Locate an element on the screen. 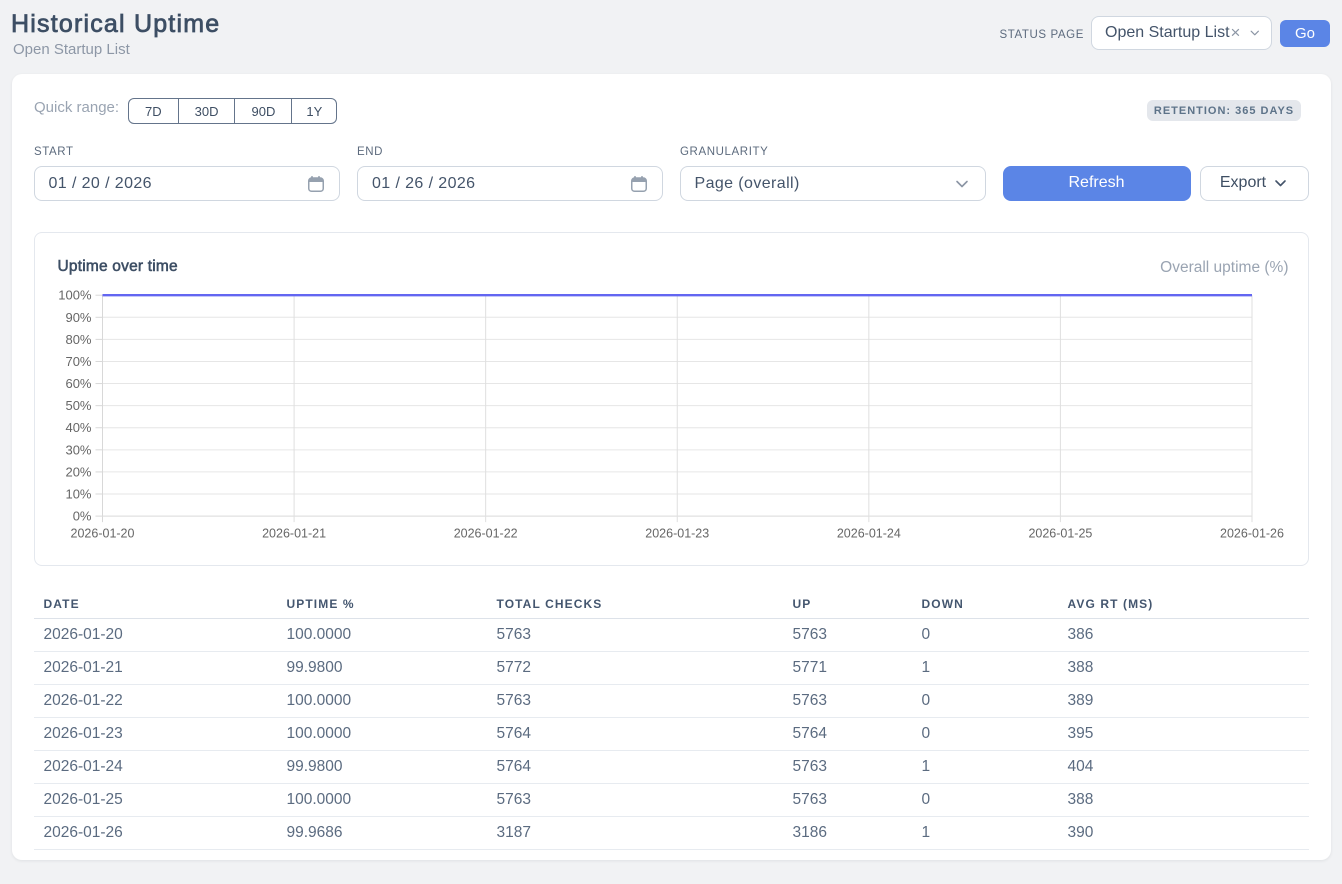  svg-text: 100% is located at coordinates (75, 294).